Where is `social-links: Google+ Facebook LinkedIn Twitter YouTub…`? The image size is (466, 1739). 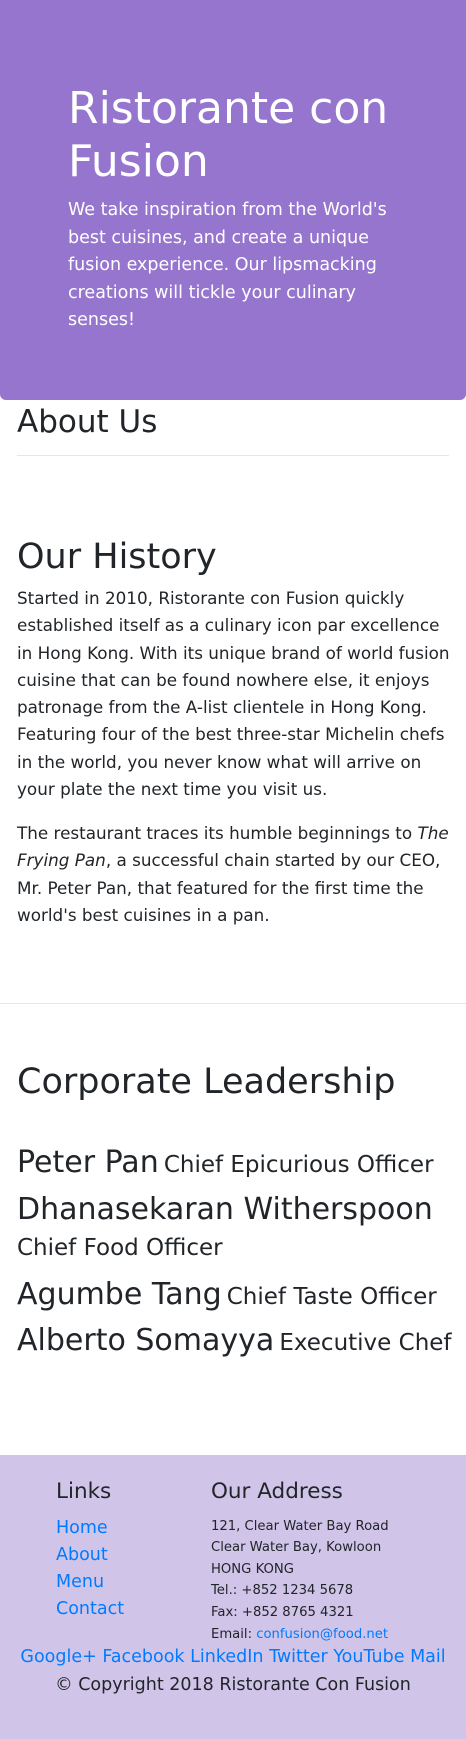
social-links: Google+ Facebook LinkedIn Twitter YouTub… is located at coordinates (233, 1657).